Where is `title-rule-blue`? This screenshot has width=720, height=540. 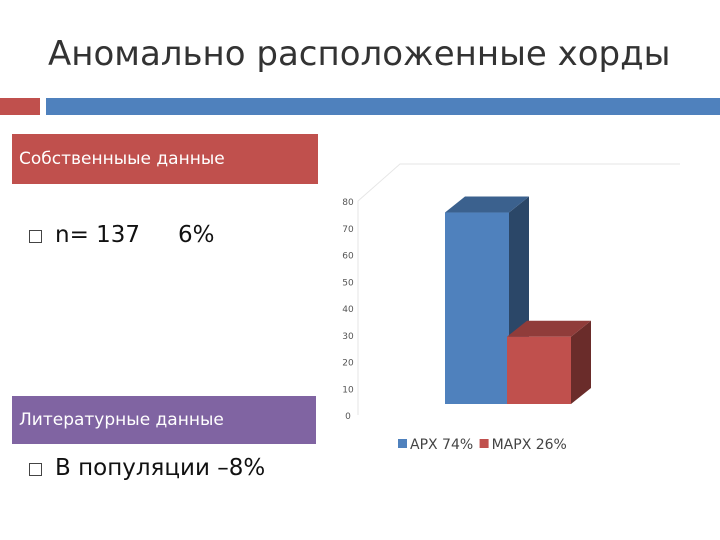
title-rule-blue is located at coordinates (383, 106).